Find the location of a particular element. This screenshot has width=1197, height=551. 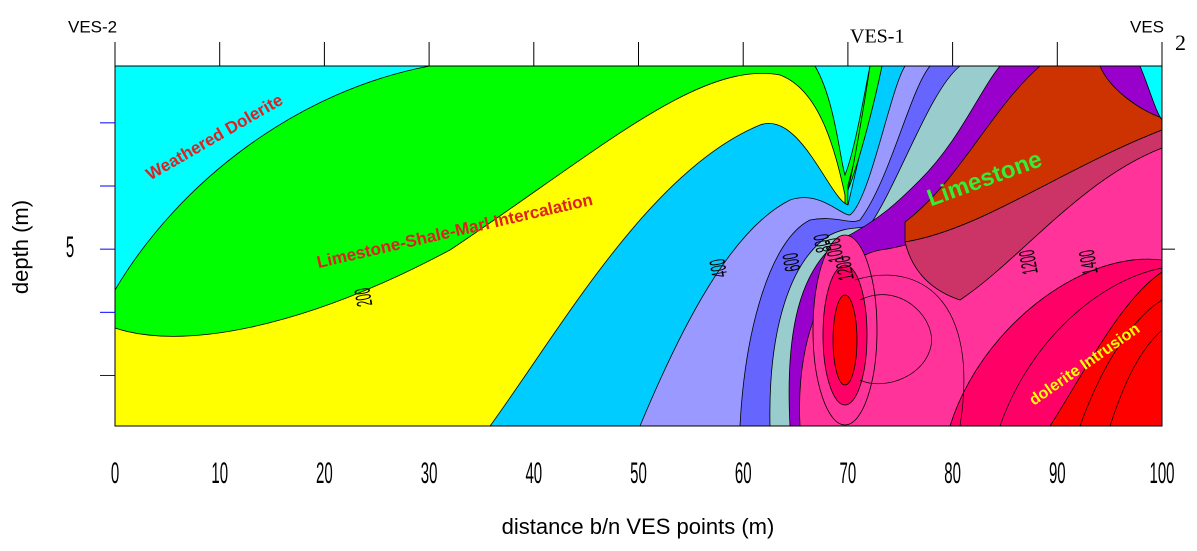

ves-label: 2 is located at coordinates (1180, 42).